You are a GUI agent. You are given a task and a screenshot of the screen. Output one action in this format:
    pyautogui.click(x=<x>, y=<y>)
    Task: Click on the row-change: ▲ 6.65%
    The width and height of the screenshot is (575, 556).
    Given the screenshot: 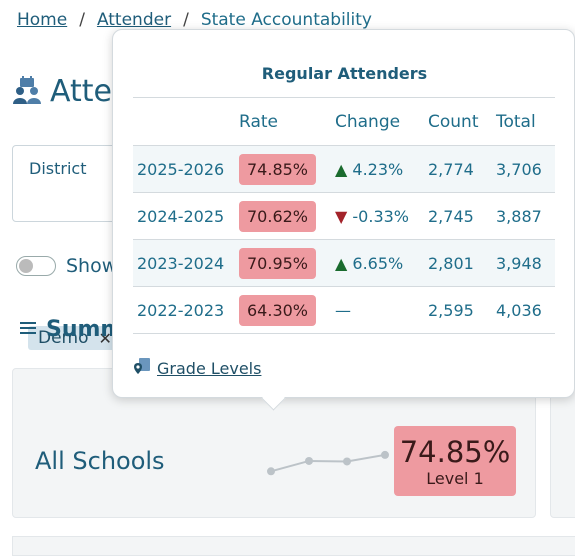 What is the action you would take?
    pyautogui.click(x=377, y=263)
    